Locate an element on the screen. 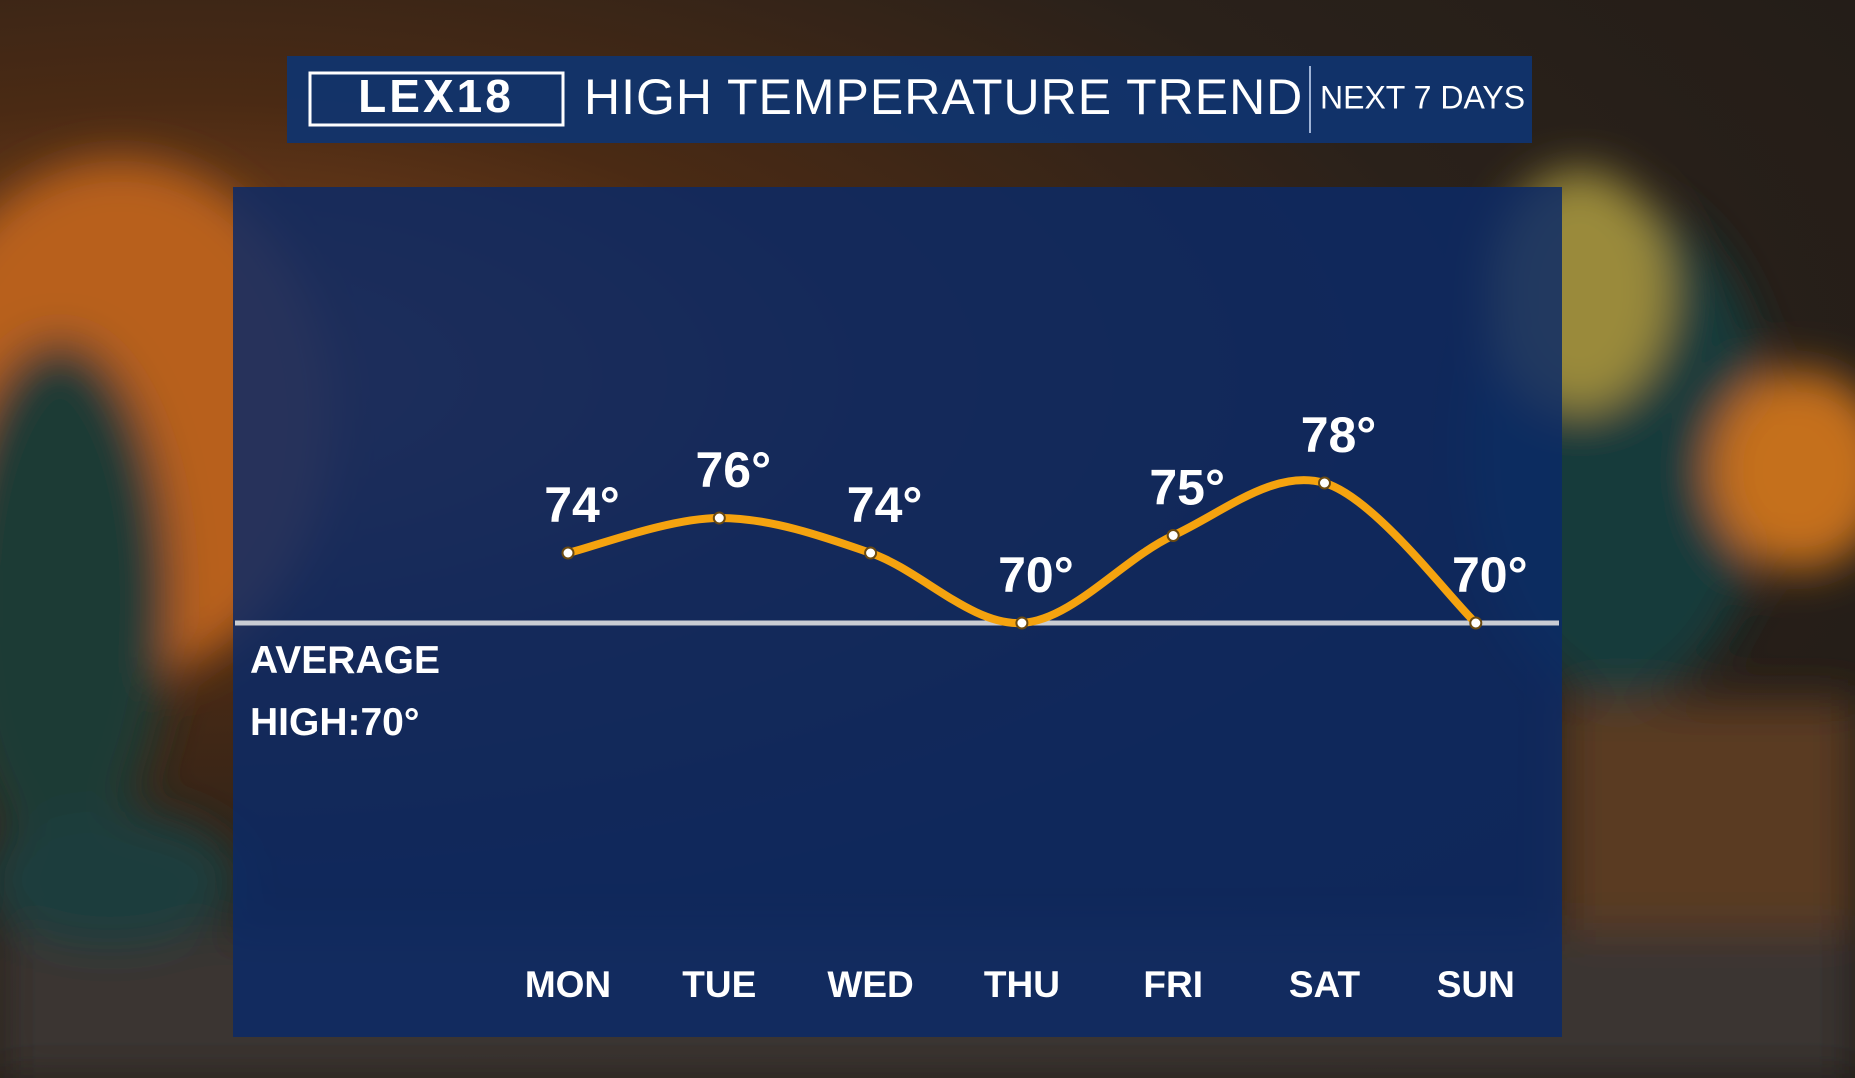  logo-box is located at coordinates (436, 99).